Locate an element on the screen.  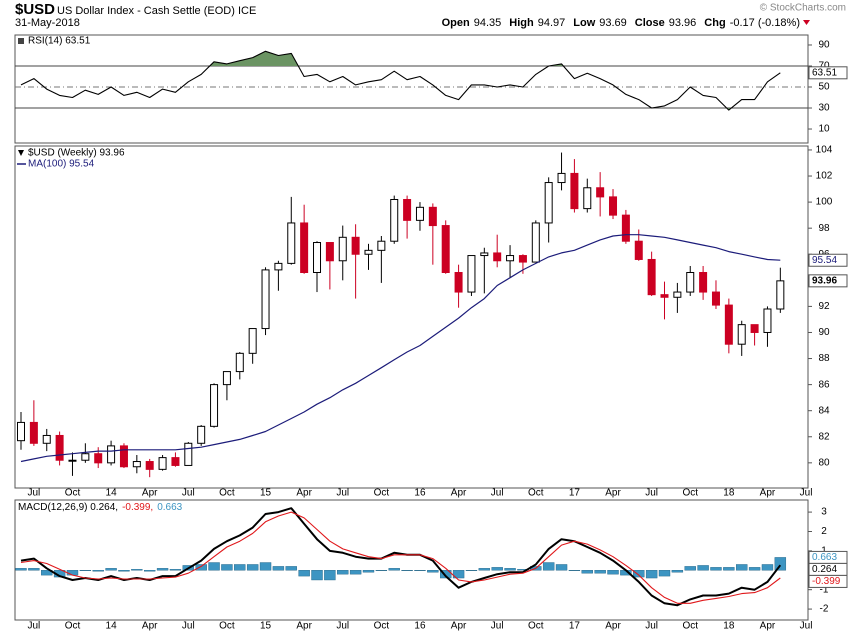
y-tick-label: 88 is located at coordinates (824, 358).